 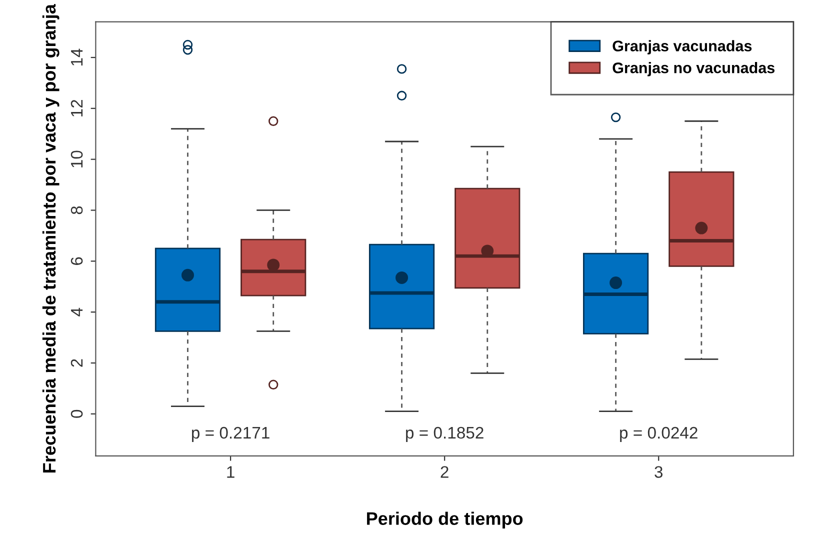 What do you see at coordinates (444, 472) in the screenshot?
I see `x-tick-label: 2` at bounding box center [444, 472].